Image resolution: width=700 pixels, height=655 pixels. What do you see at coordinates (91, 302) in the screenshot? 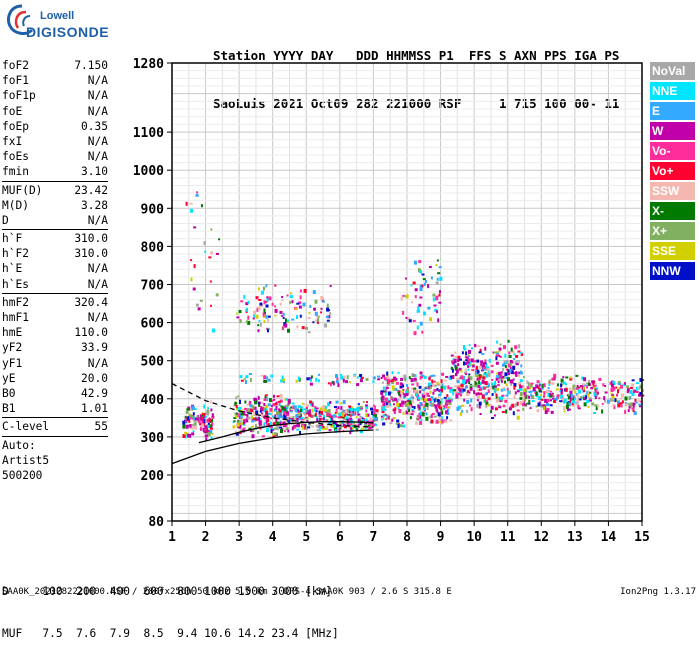
I see `param-value: 320.4` at bounding box center [91, 302].